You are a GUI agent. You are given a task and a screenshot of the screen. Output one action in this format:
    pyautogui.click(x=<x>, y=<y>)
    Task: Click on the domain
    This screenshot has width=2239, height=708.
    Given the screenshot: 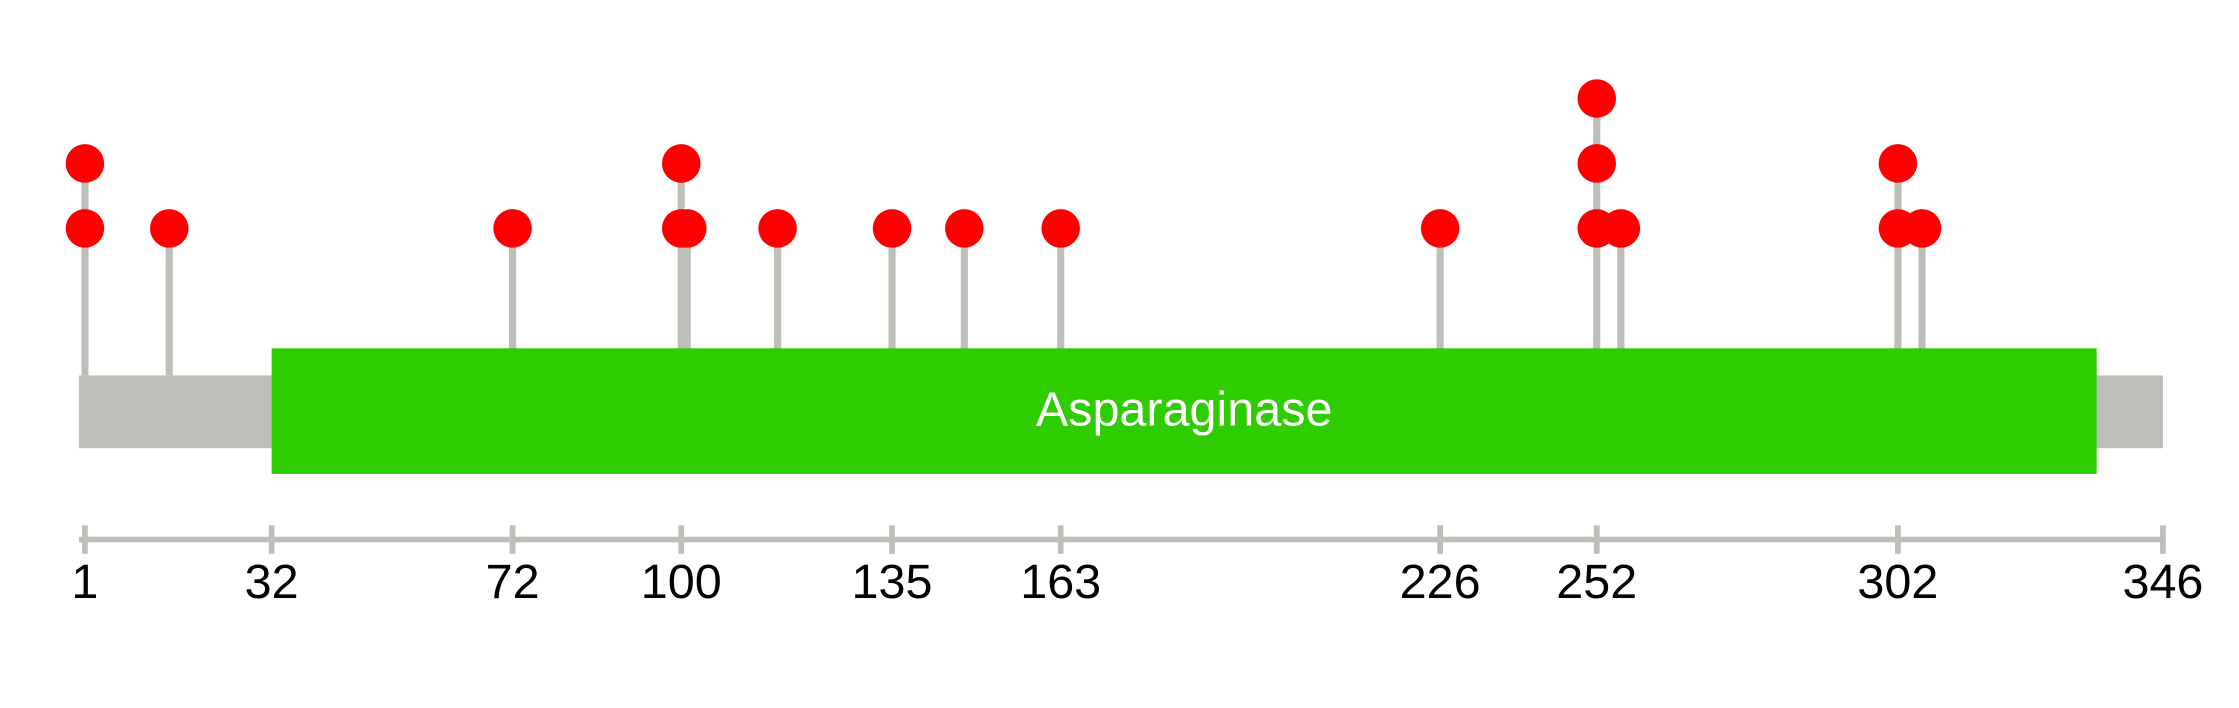 What is the action you would take?
    pyautogui.click(x=1184, y=411)
    